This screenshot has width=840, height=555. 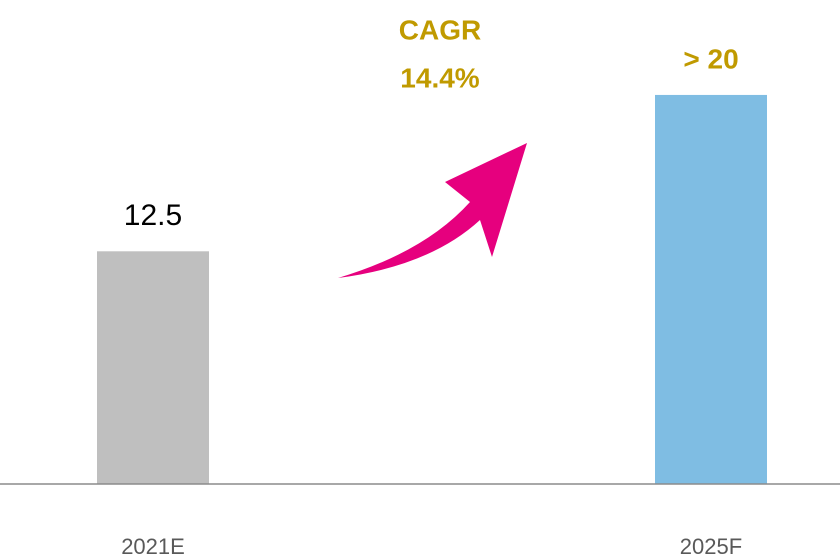 What do you see at coordinates (711, 544) in the screenshot?
I see `x-tick-label: 2025F` at bounding box center [711, 544].